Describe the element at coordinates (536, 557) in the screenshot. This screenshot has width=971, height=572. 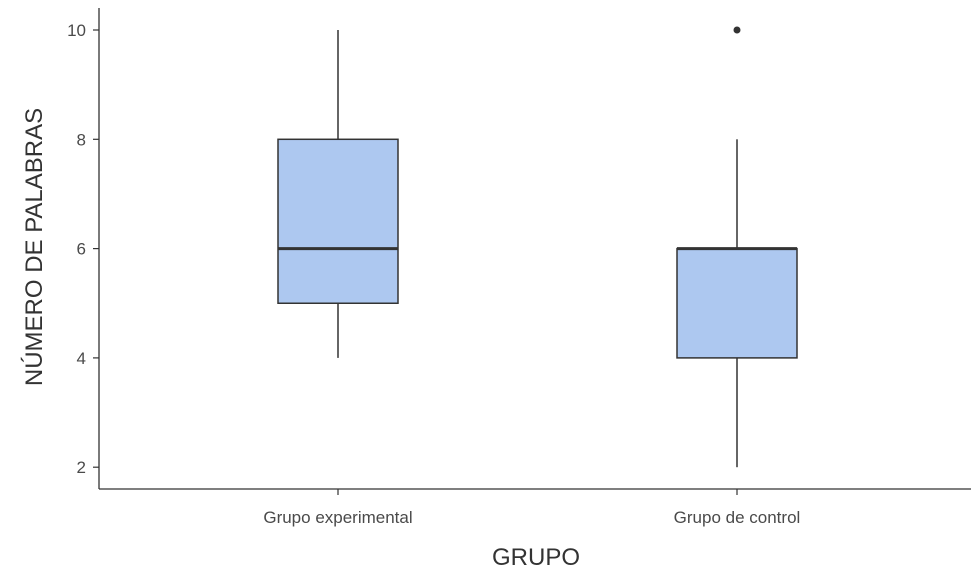
I see `x-axis-title: GRUPO` at that location.